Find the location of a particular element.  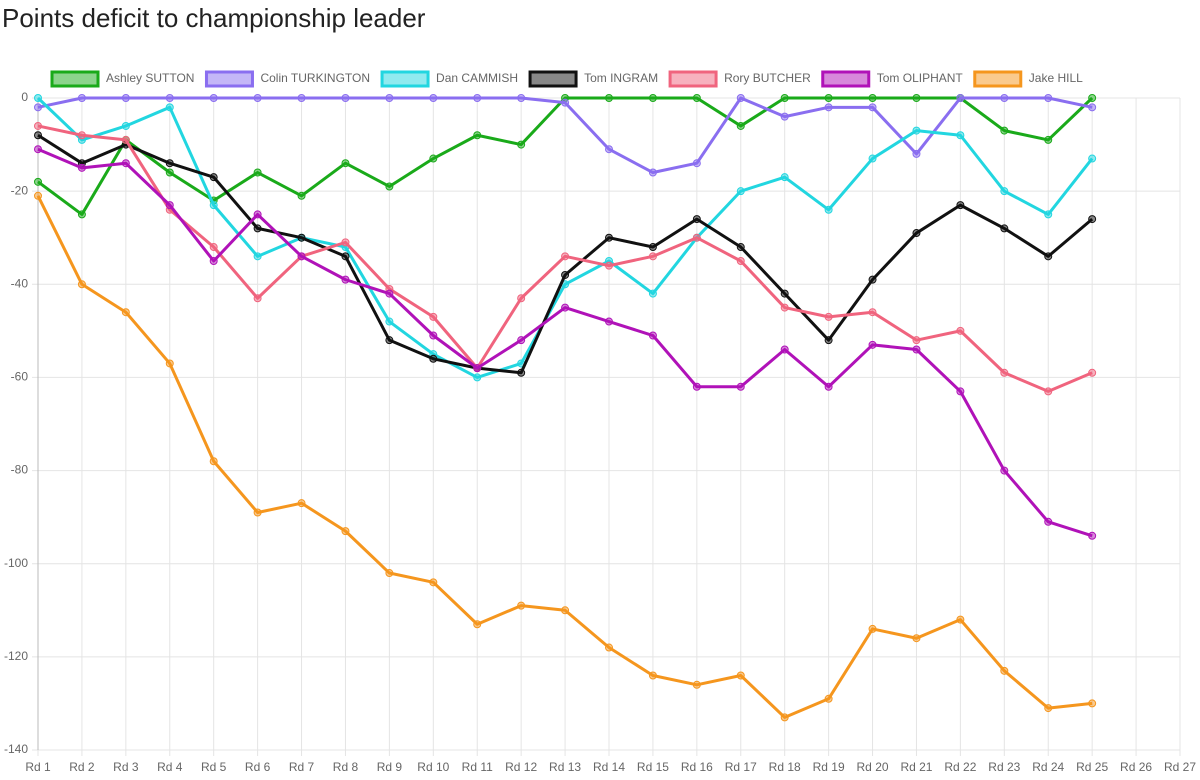

x-tick-label: Rd 20 is located at coordinates (873, 767).